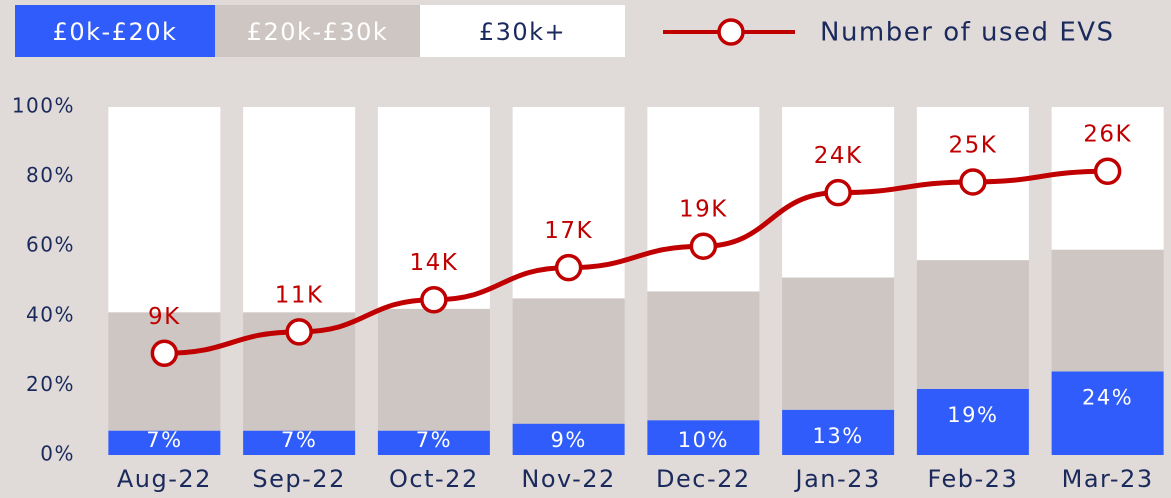 Image resolution: width=1171 pixels, height=498 pixels. What do you see at coordinates (731, 32) in the screenshot?
I see `legend-marker` at bounding box center [731, 32].